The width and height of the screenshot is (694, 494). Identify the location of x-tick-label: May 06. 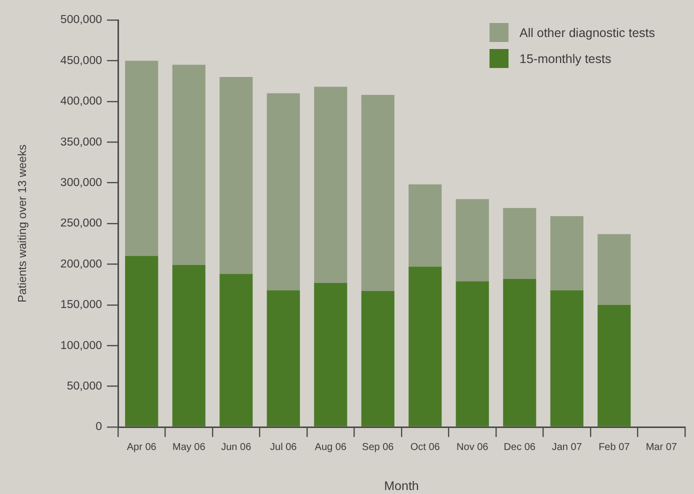
(189, 447).